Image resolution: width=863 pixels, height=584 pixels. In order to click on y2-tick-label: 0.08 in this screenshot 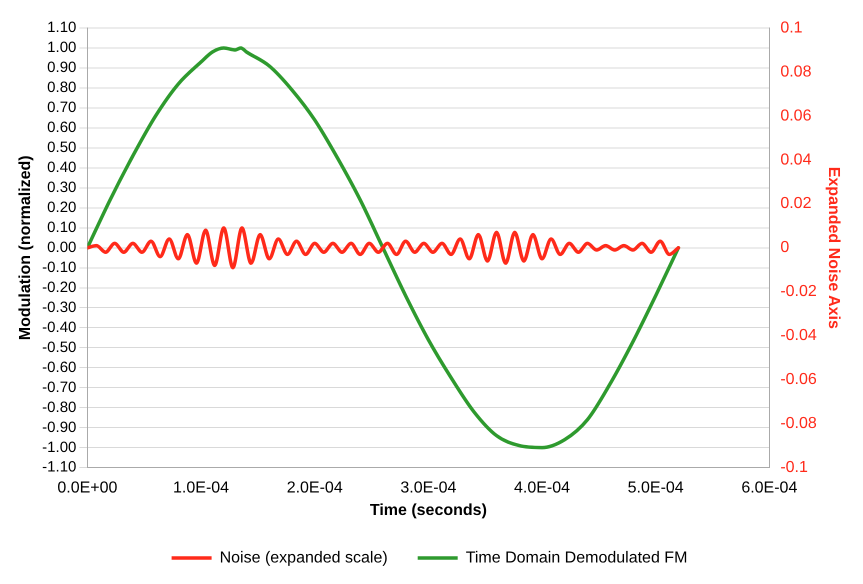, I will do `click(796, 71)`.